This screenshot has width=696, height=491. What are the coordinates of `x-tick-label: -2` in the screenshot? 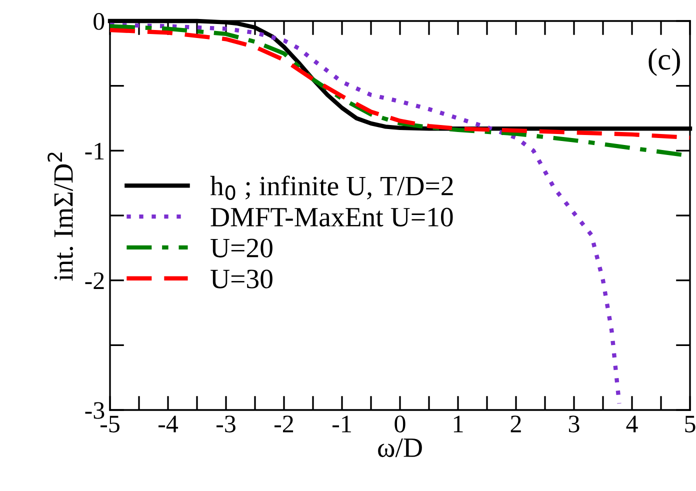 It's located at (284, 424).